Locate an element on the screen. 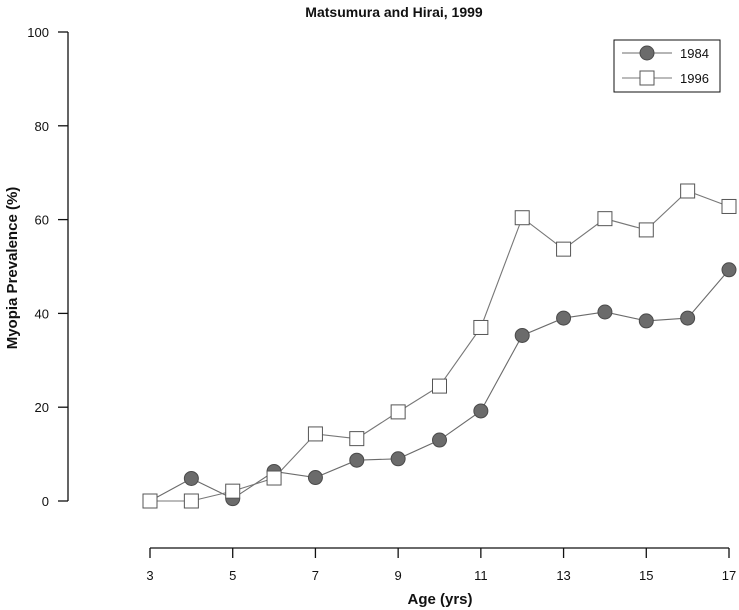 Image resolution: width=739 pixels, height=610 pixels. x-tick-label: 9 is located at coordinates (398, 575).